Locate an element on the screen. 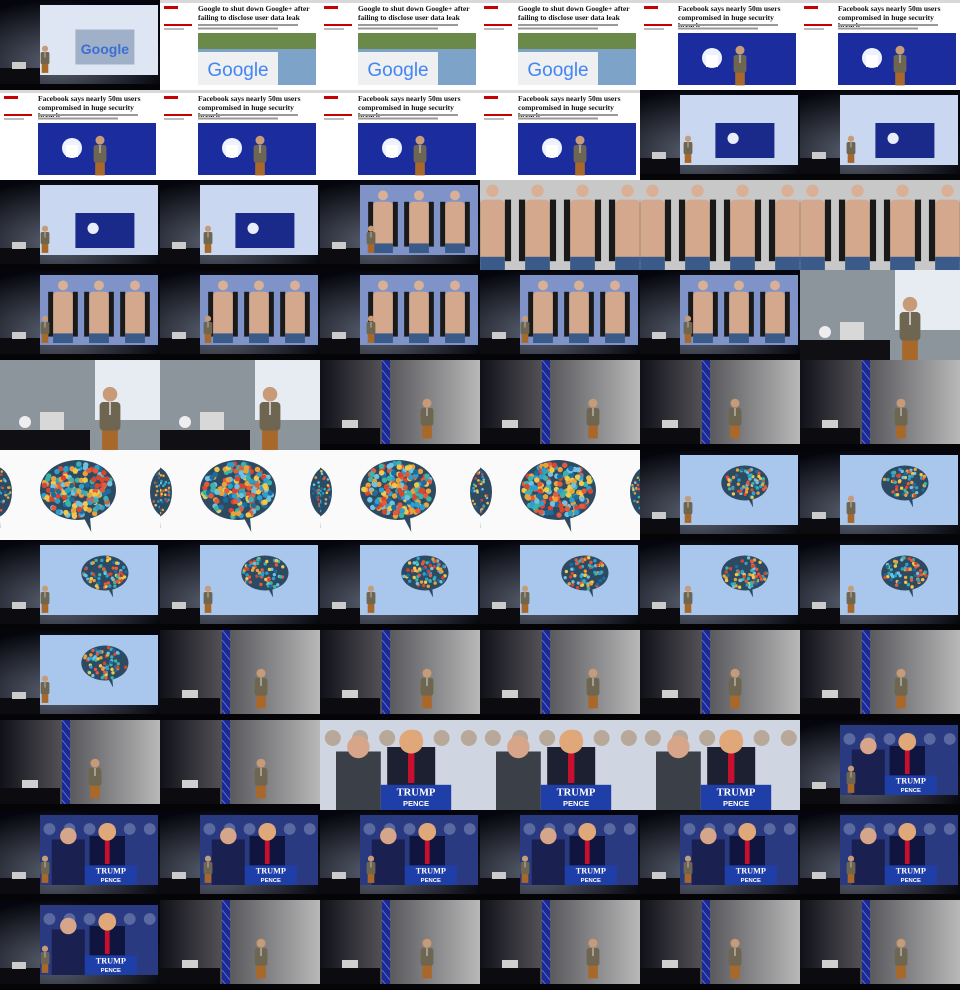 This screenshot has height=990, width=960. standfirst is located at coordinates (238, 28).